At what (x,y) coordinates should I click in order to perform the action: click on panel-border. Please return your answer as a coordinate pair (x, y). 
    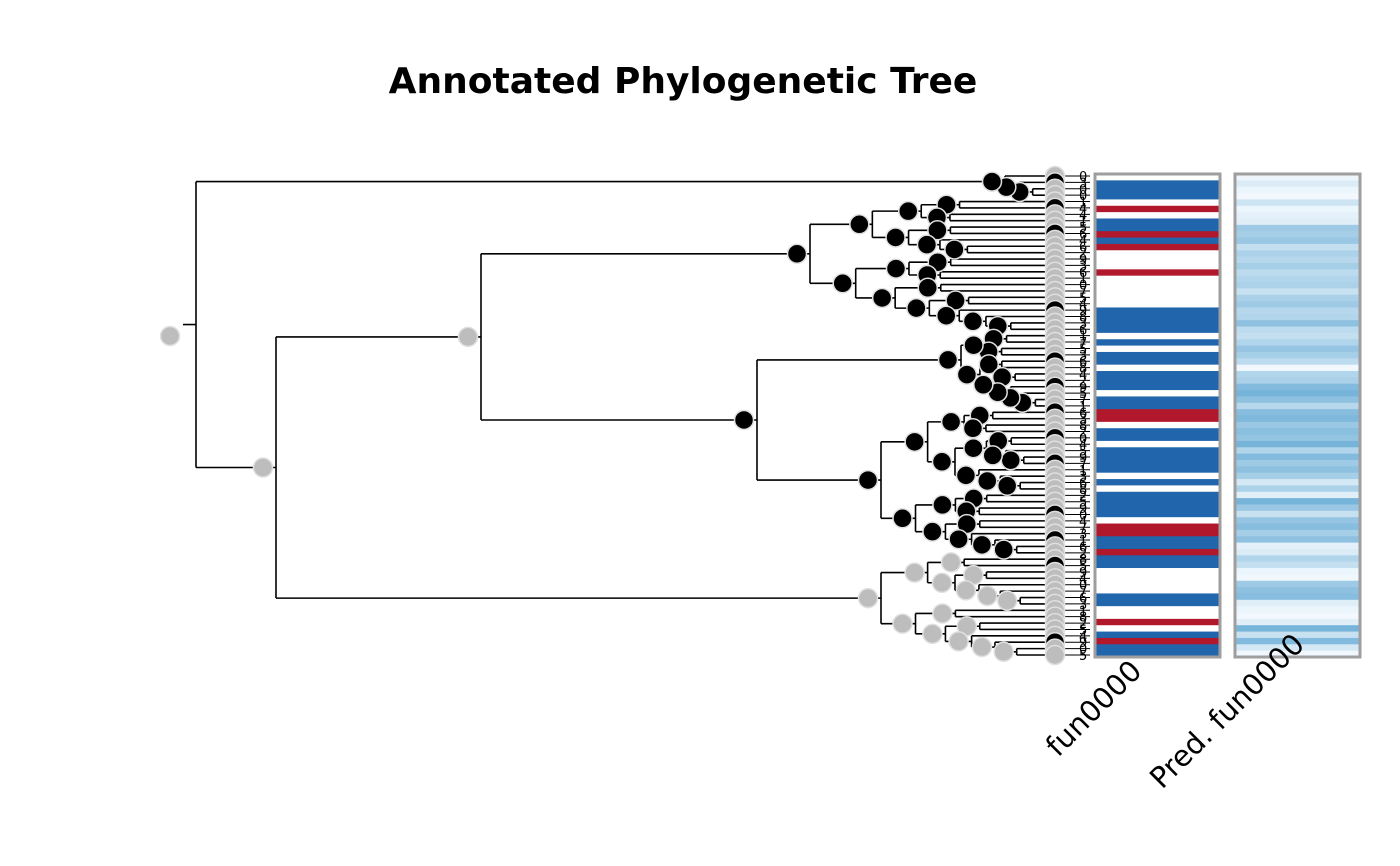
    Looking at the image, I should click on (1157, 415).